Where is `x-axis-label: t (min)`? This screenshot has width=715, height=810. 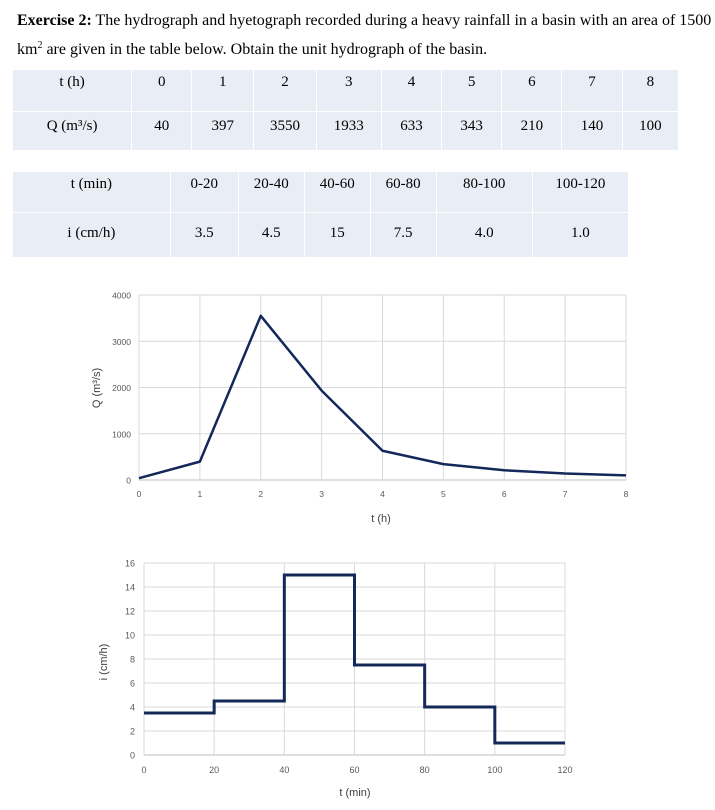 x-axis-label: t (min) is located at coordinates (354, 793).